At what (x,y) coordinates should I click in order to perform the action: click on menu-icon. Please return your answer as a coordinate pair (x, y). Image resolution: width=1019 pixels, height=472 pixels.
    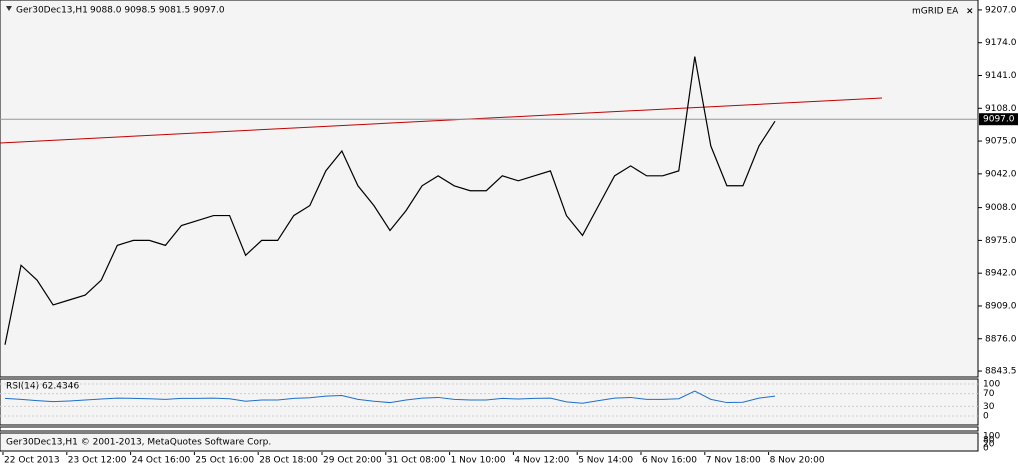
    Looking at the image, I should click on (9, 8).